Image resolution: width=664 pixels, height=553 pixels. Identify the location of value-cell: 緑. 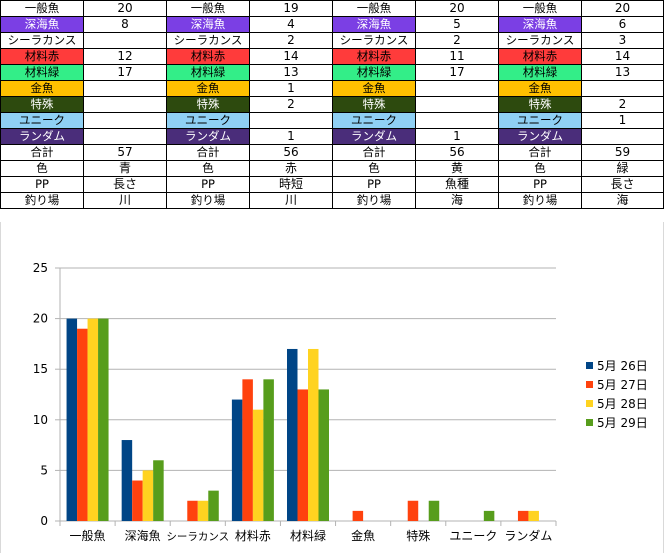
(622, 168).